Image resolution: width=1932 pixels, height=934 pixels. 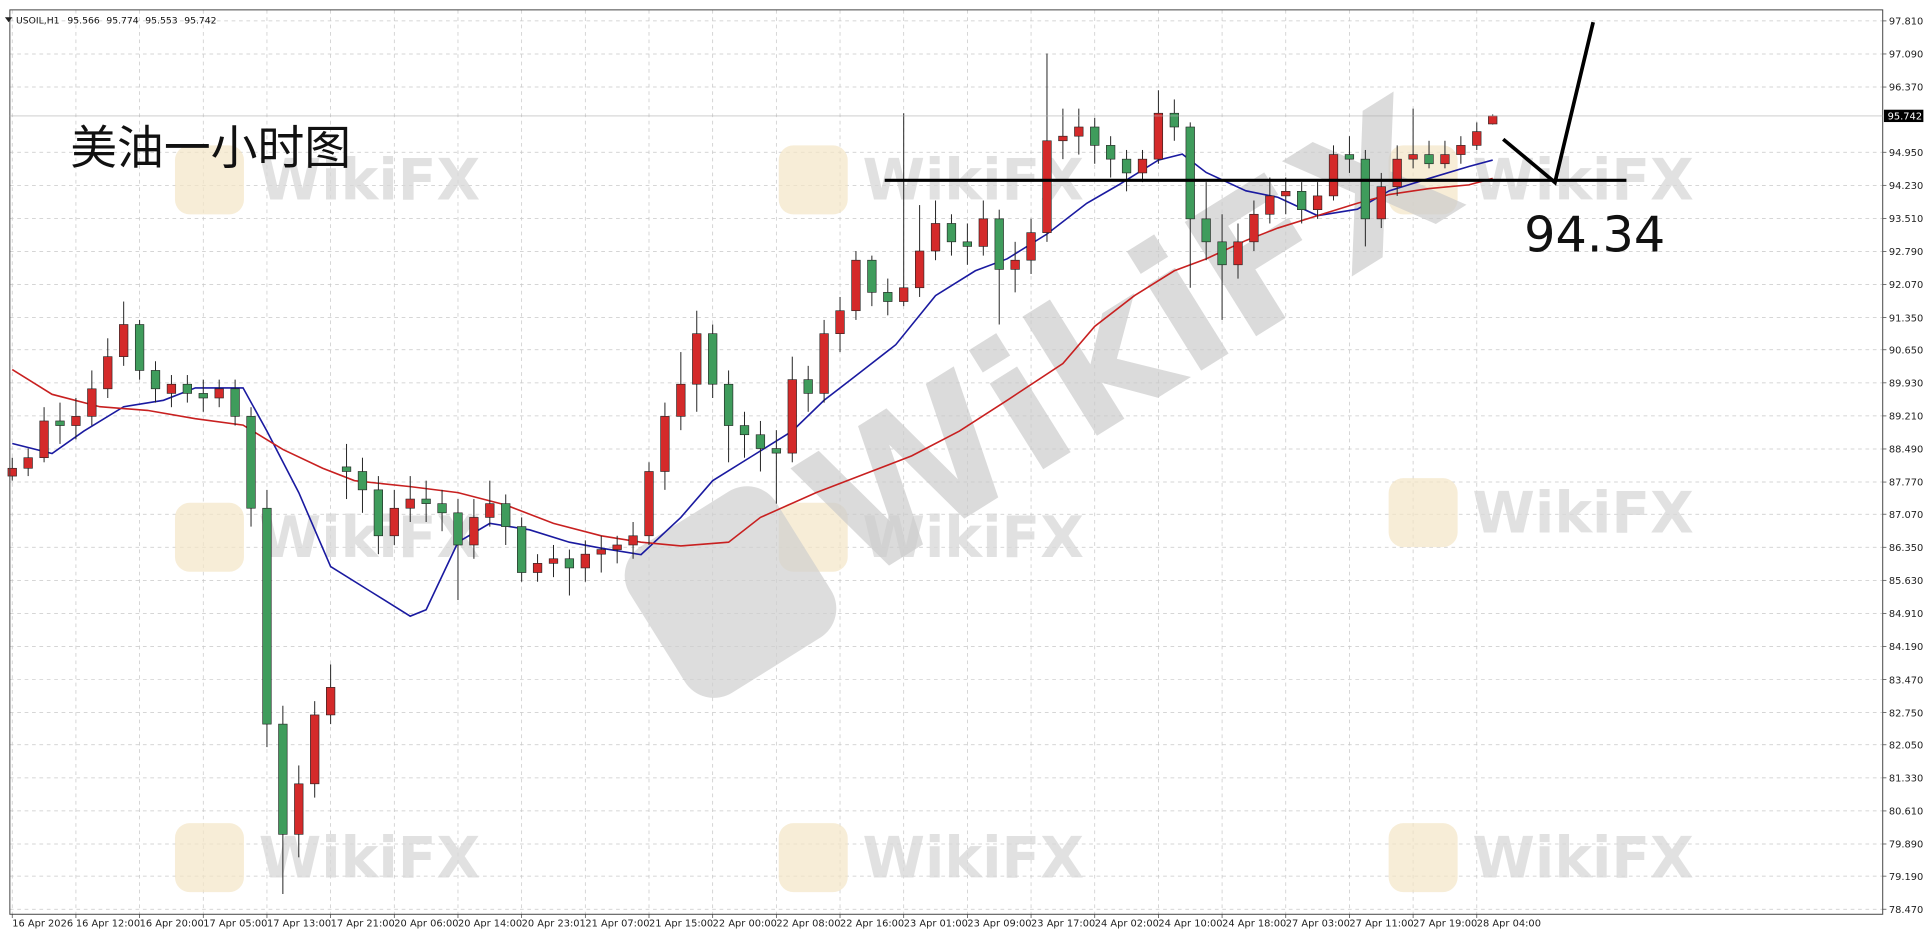 What do you see at coordinates (363, 924) in the screenshot?
I see `x-tick-label: 17 Apr 21:00` at bounding box center [363, 924].